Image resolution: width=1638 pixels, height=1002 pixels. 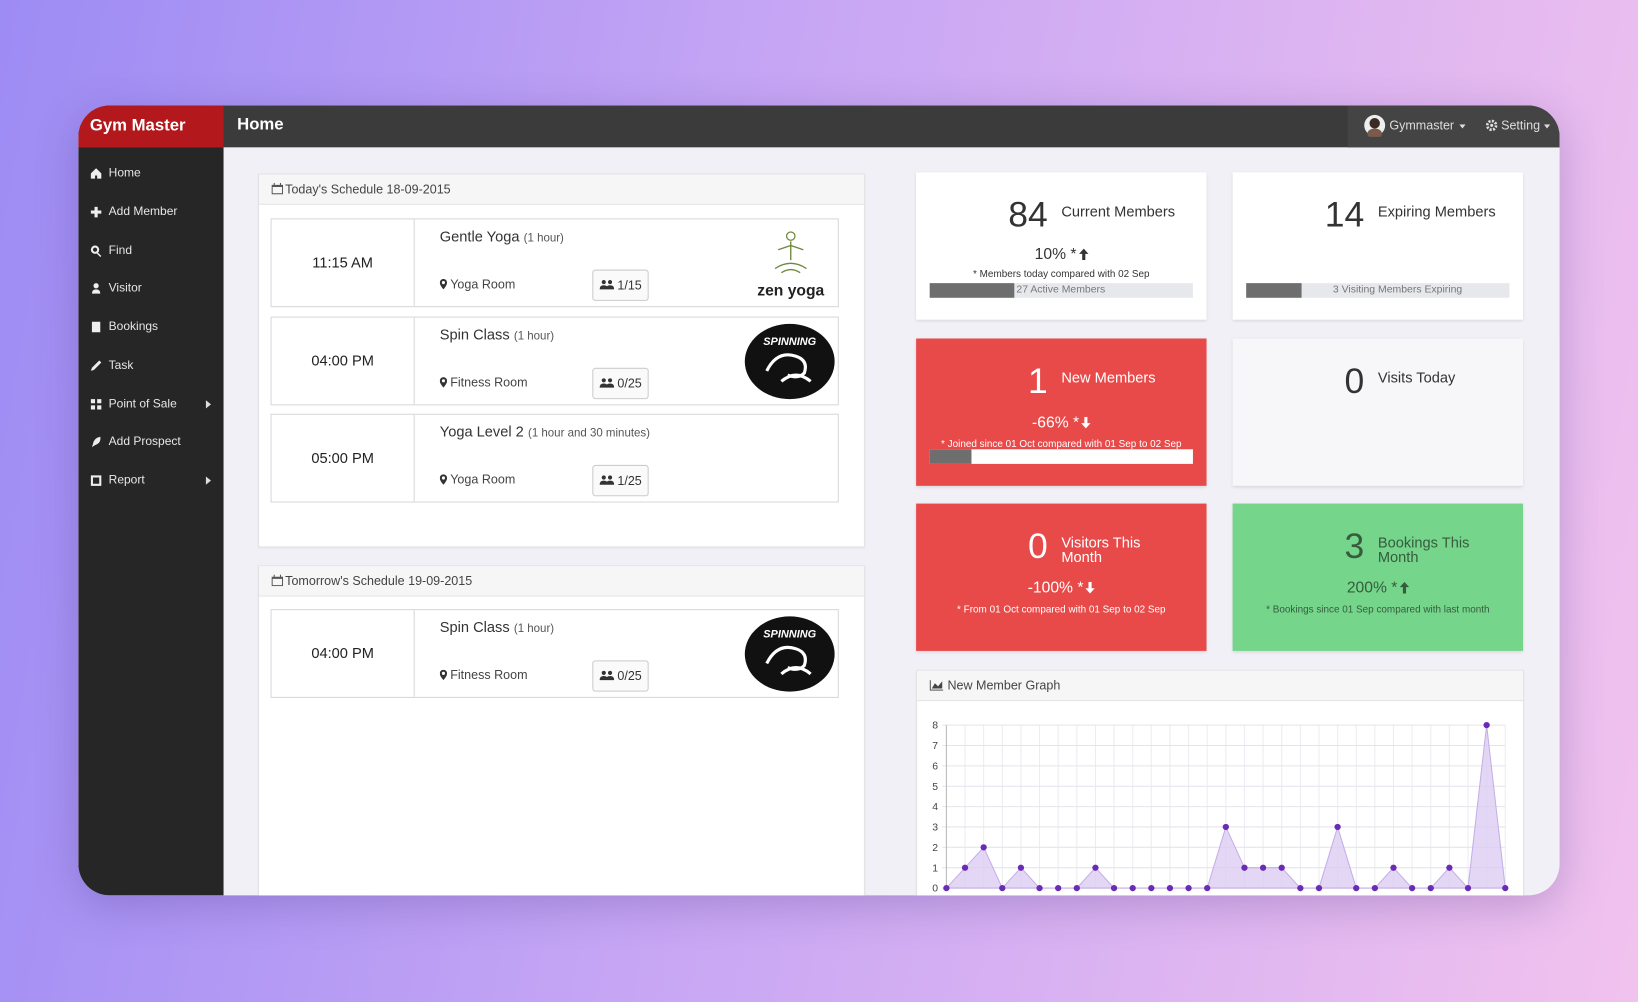 I want to click on class-title: Yoga Level 2, so click(x=481, y=431).